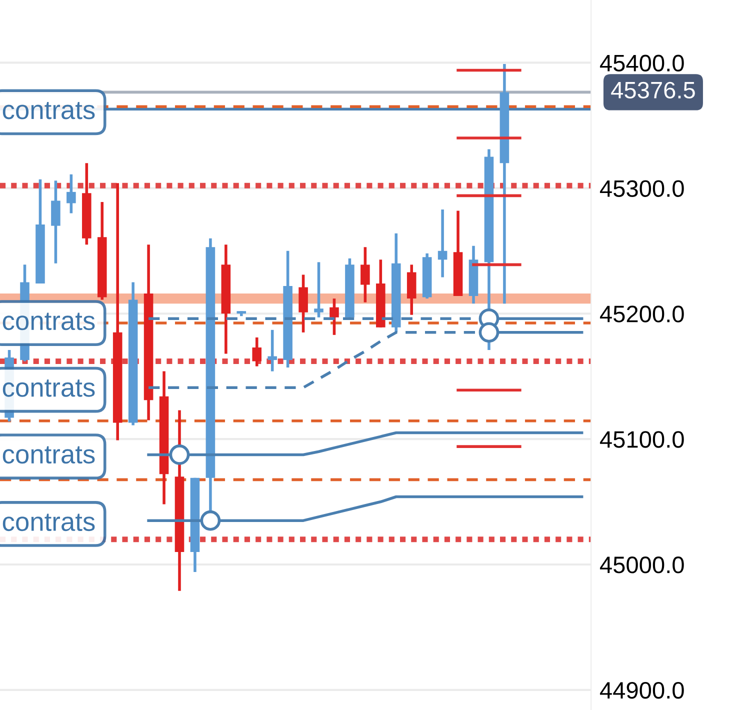  What do you see at coordinates (642, 439) in the screenshot?
I see `y-tick-label: 45100.0` at bounding box center [642, 439].